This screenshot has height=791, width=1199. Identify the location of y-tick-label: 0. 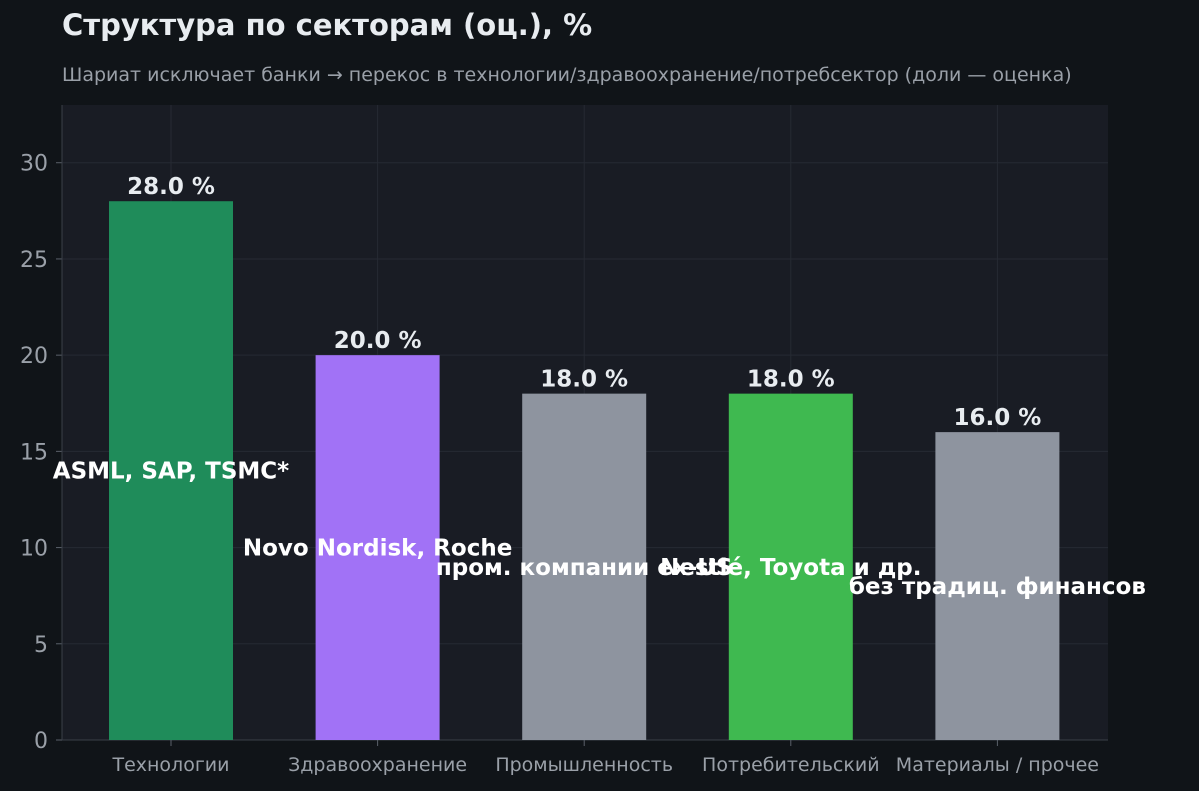
(41, 741).